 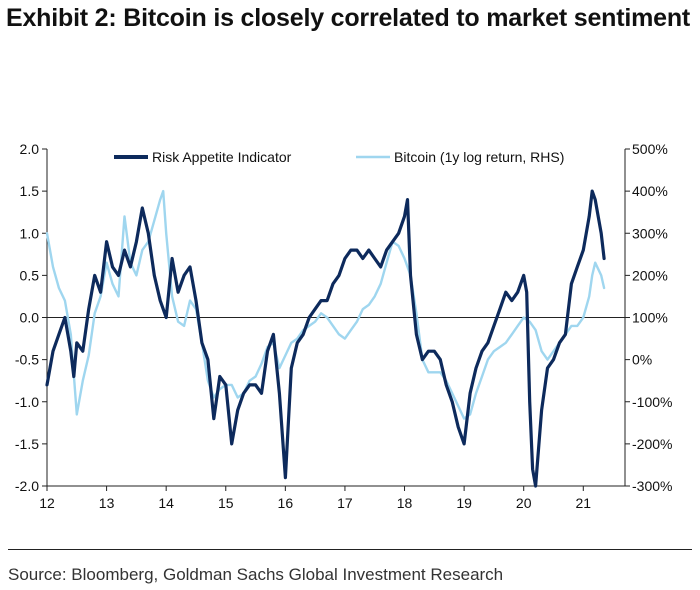 What do you see at coordinates (464, 503) in the screenshot?
I see `x-tick-label: 19` at bounding box center [464, 503].